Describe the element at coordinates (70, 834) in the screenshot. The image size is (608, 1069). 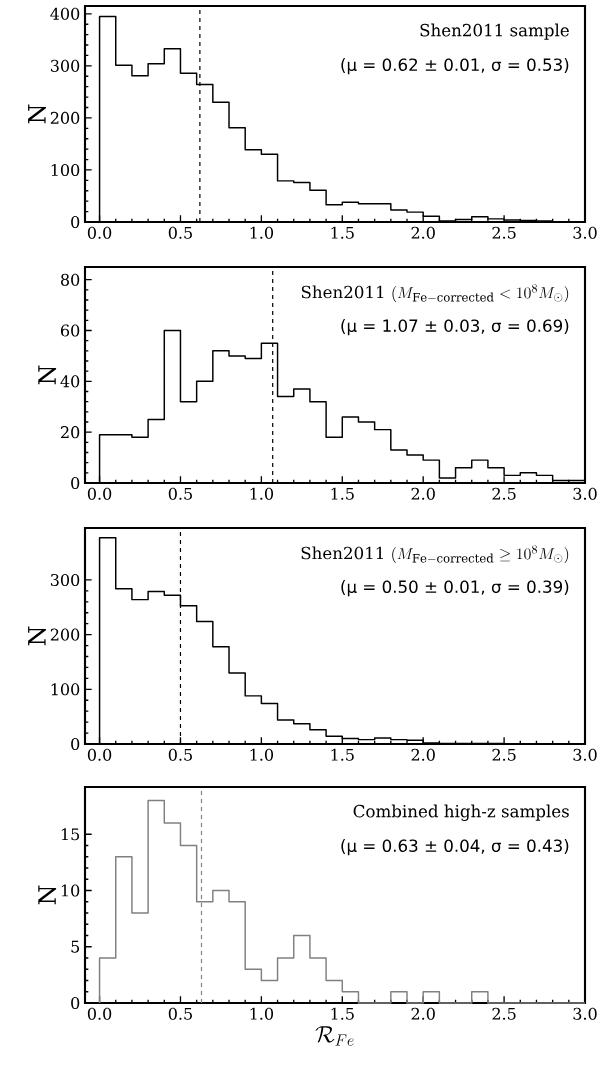
I see `y-tick-label: 15` at that location.